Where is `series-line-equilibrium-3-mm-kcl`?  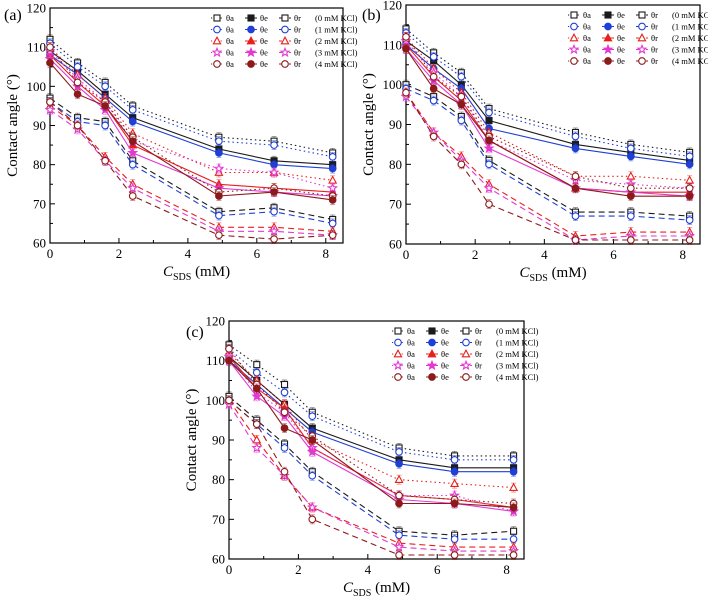 series-line-equilibrium-3-mm-kcl is located at coordinates (547, 122).